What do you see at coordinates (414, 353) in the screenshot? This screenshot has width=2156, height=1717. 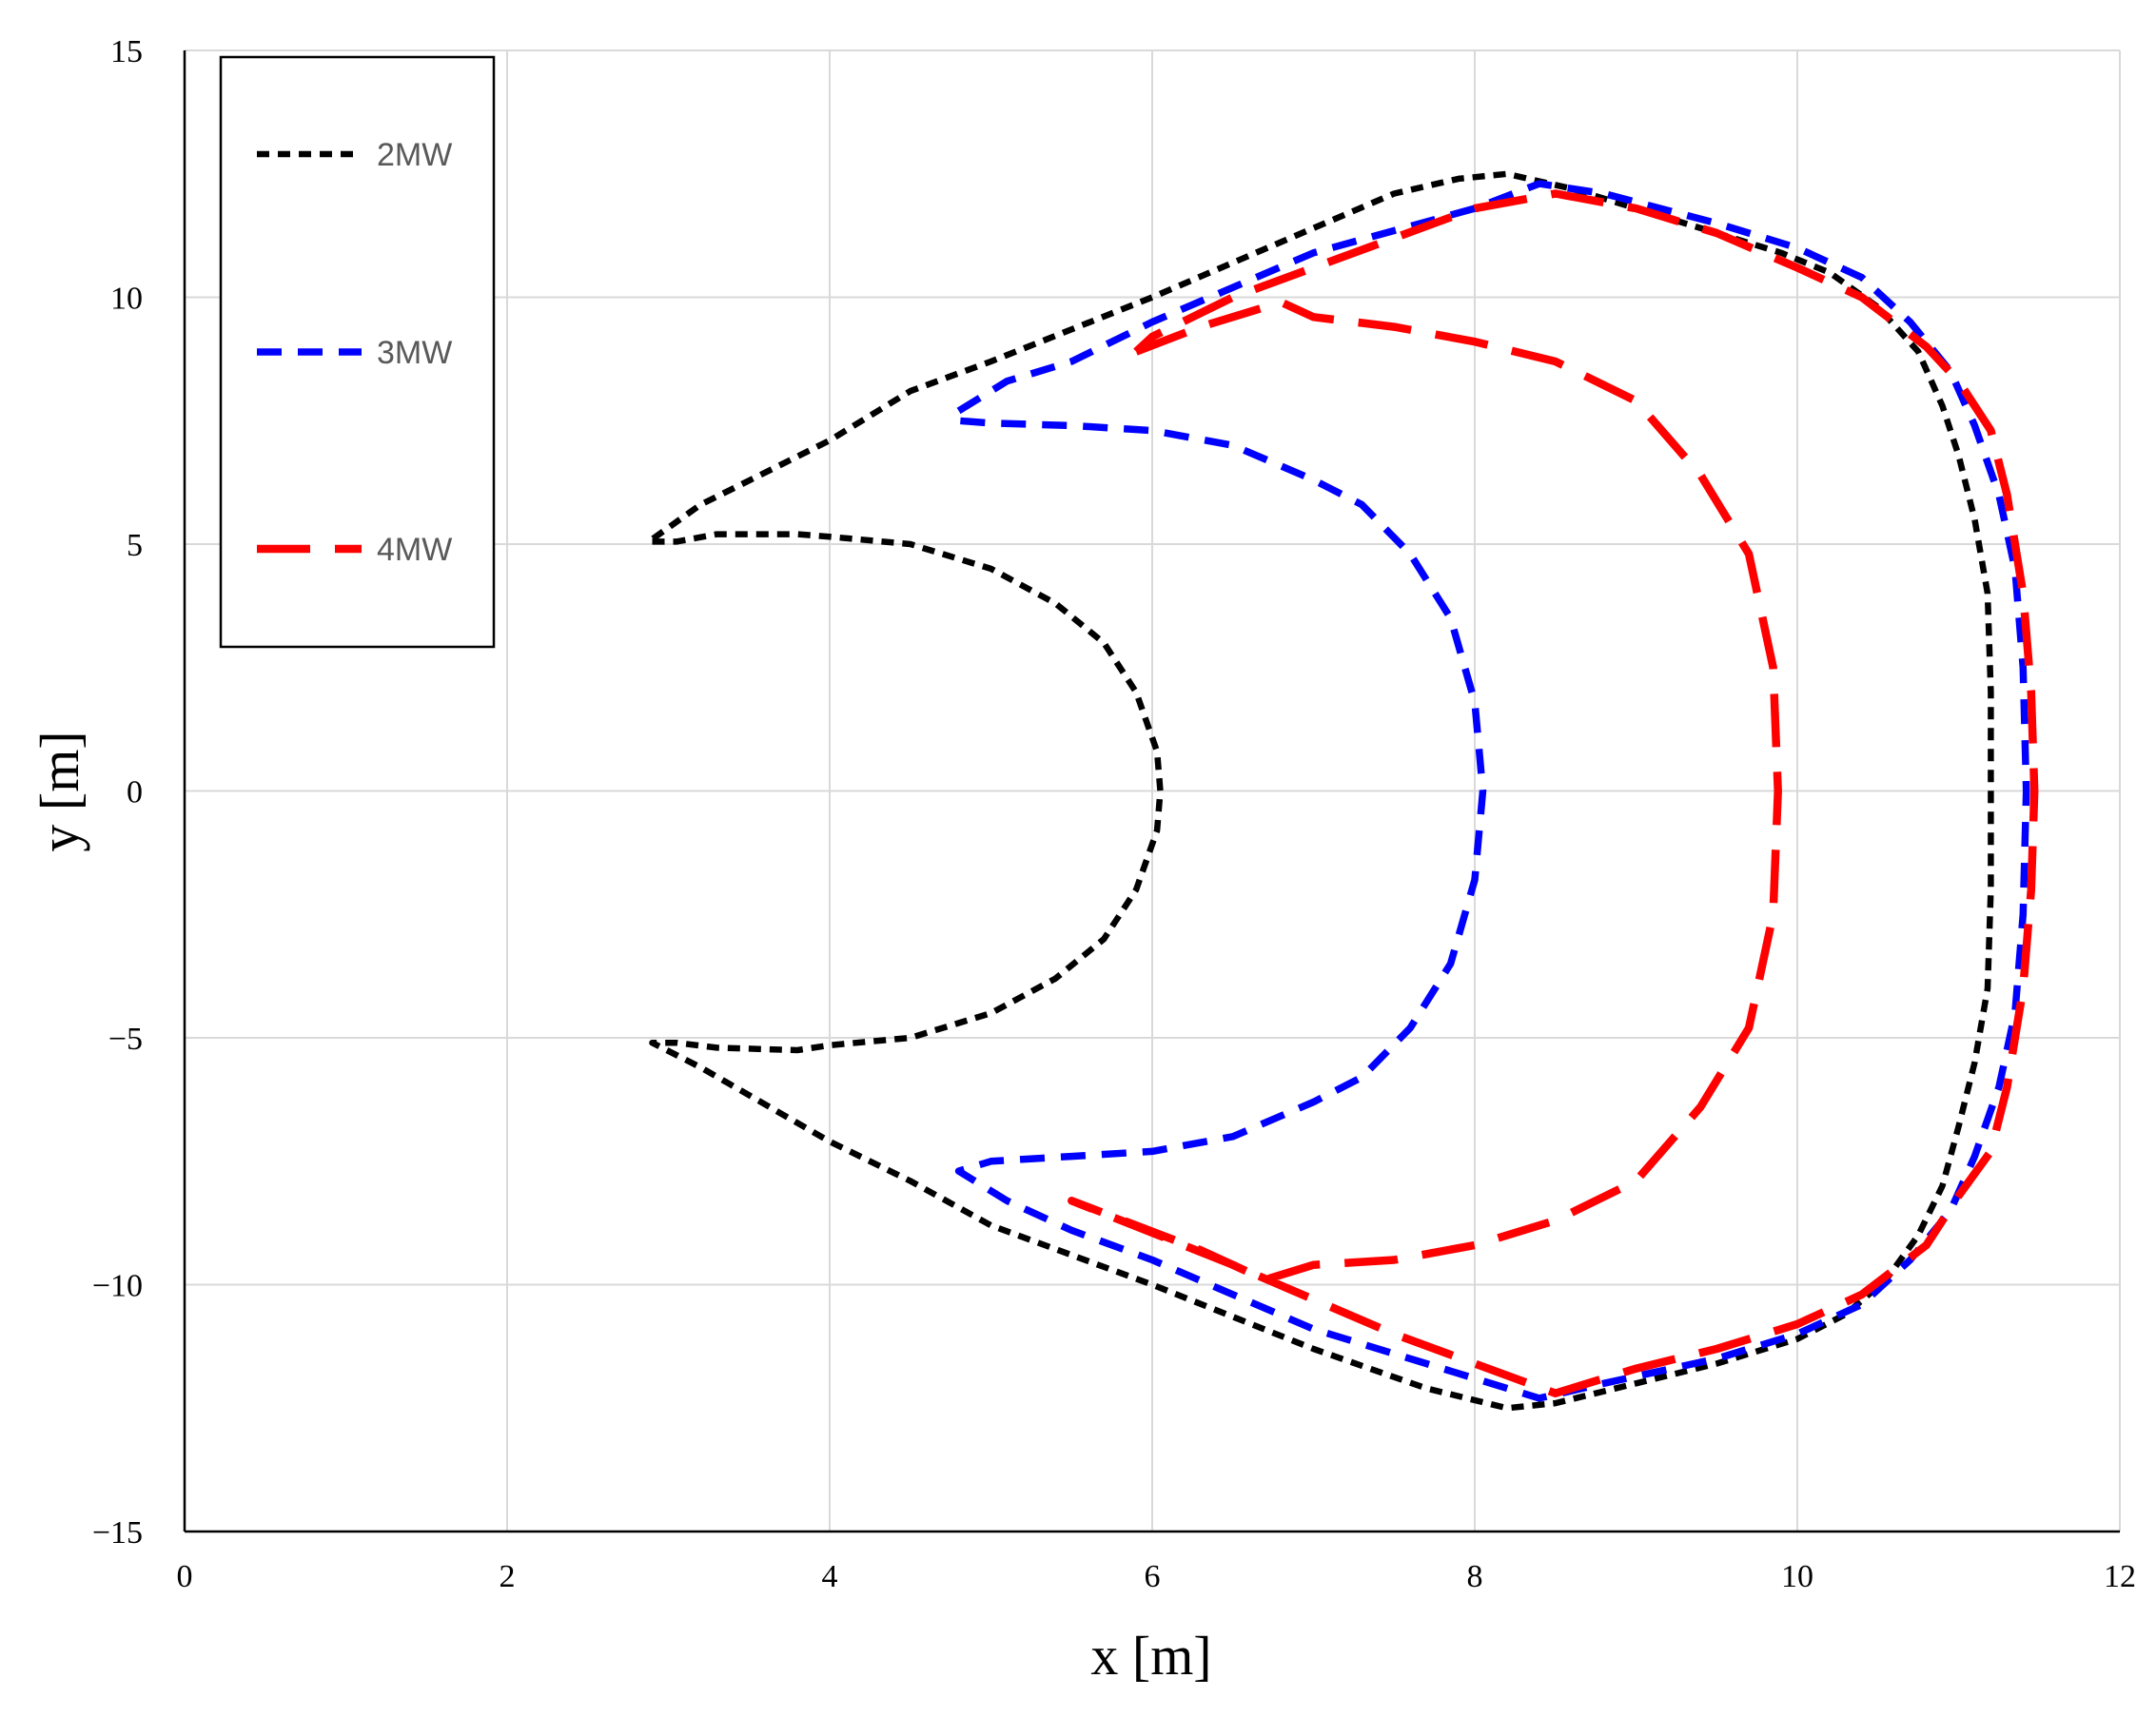 I see `legend-label-3mw: 3MW` at bounding box center [414, 353].